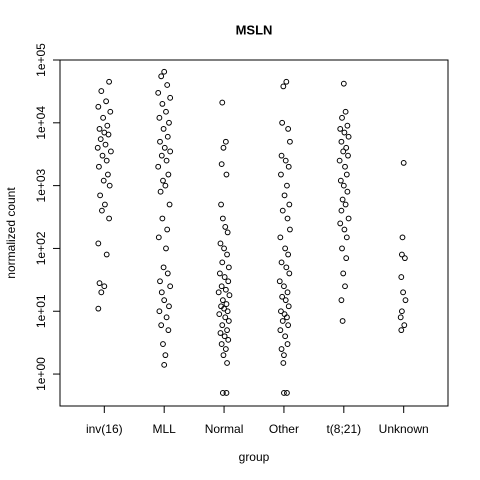 This screenshot has height=480, width=480. What do you see at coordinates (165, 429) in the screenshot?
I see `x-tick-label: MLL` at bounding box center [165, 429].